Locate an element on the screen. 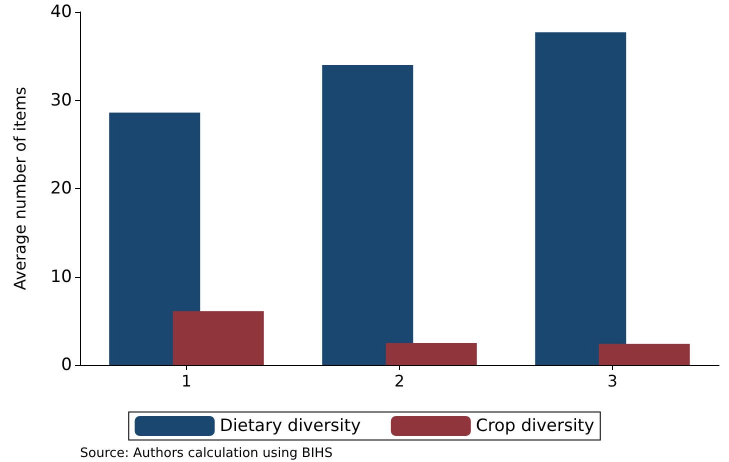  y-tick-label: 30 is located at coordinates (61, 100).